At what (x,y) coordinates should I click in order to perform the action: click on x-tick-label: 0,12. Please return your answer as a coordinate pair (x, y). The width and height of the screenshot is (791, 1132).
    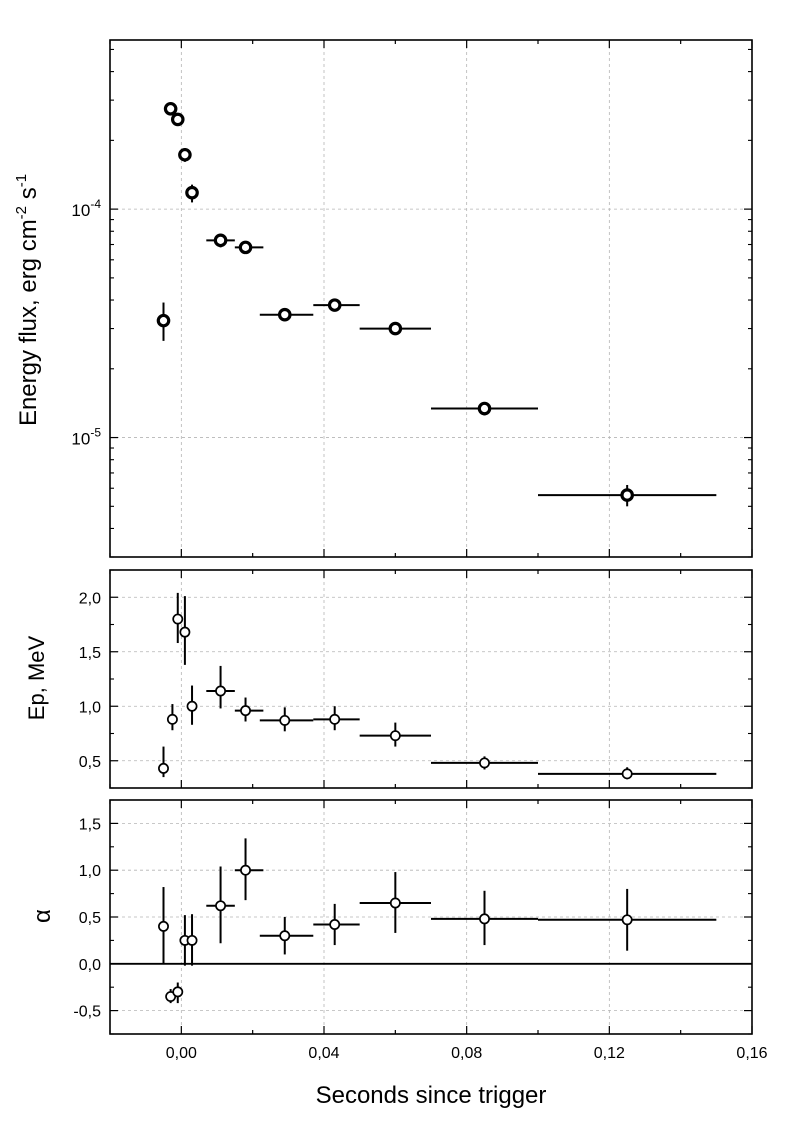
    Looking at the image, I should click on (609, 1053).